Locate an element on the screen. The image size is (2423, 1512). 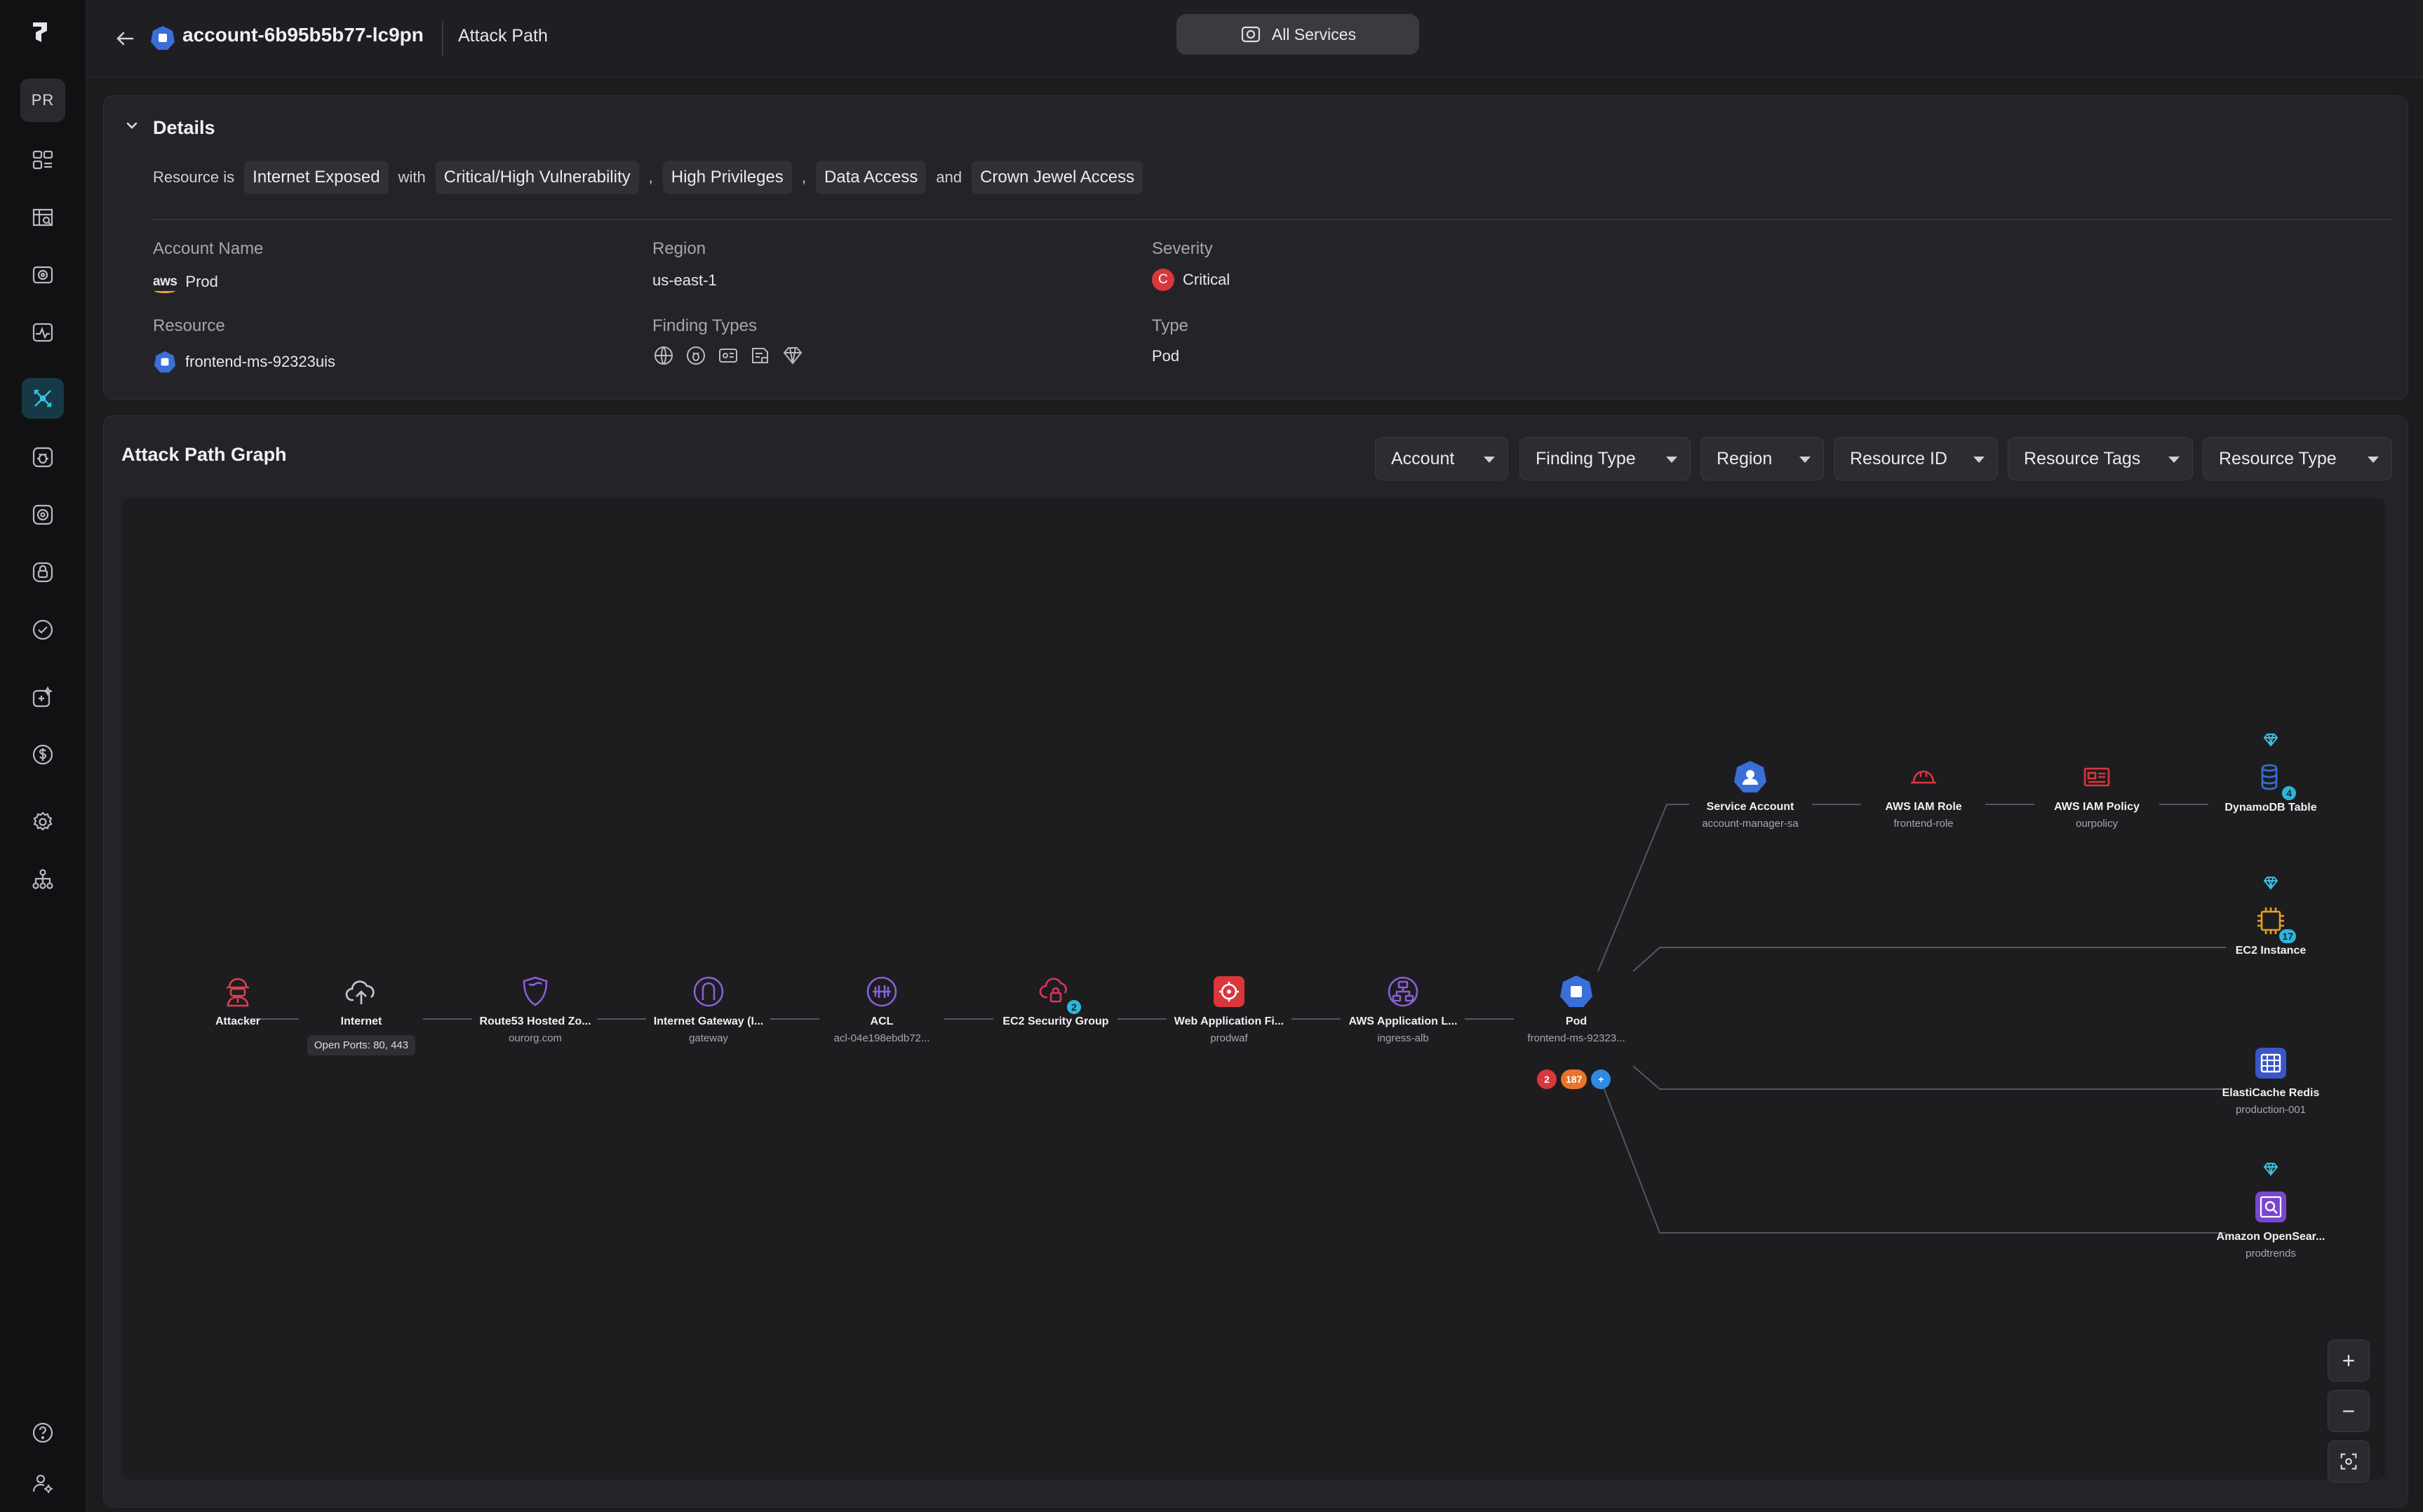
filter-resource-type: Resource Type is located at coordinates (2298, 458).